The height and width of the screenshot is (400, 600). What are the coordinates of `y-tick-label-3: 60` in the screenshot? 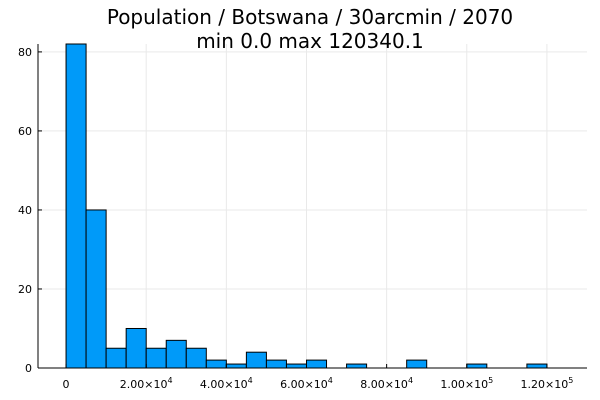 It's located at (25, 131).